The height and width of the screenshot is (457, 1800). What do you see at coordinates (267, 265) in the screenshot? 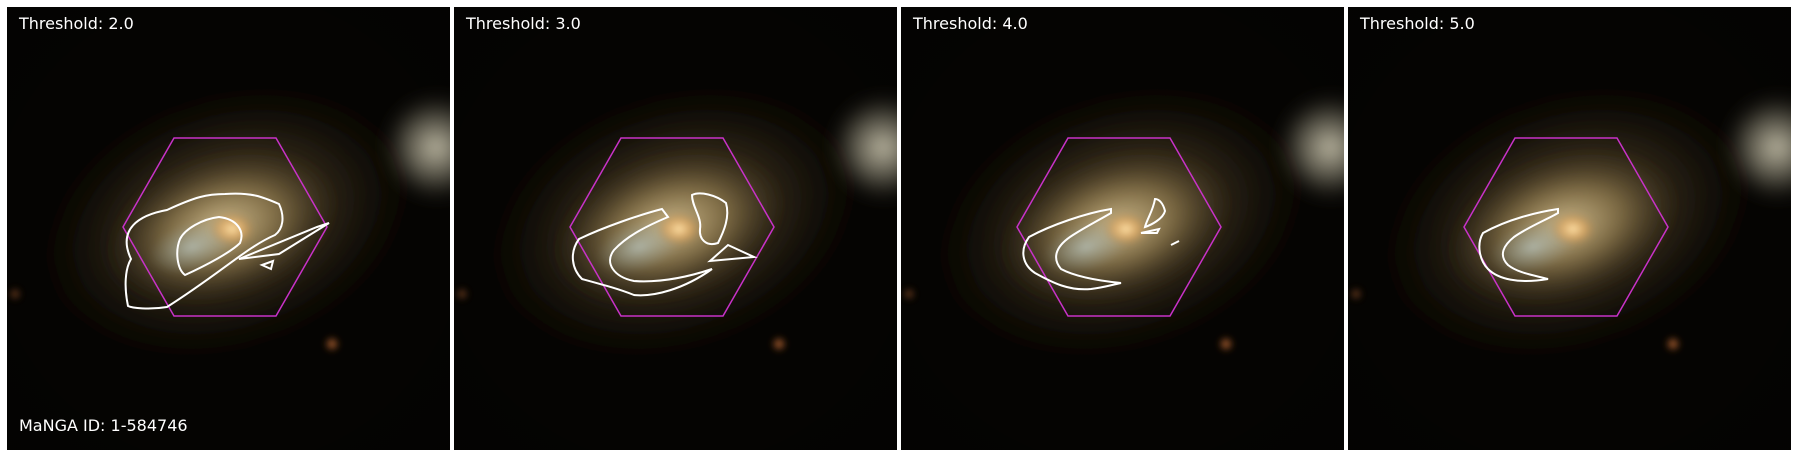
I see `contour-knot` at bounding box center [267, 265].